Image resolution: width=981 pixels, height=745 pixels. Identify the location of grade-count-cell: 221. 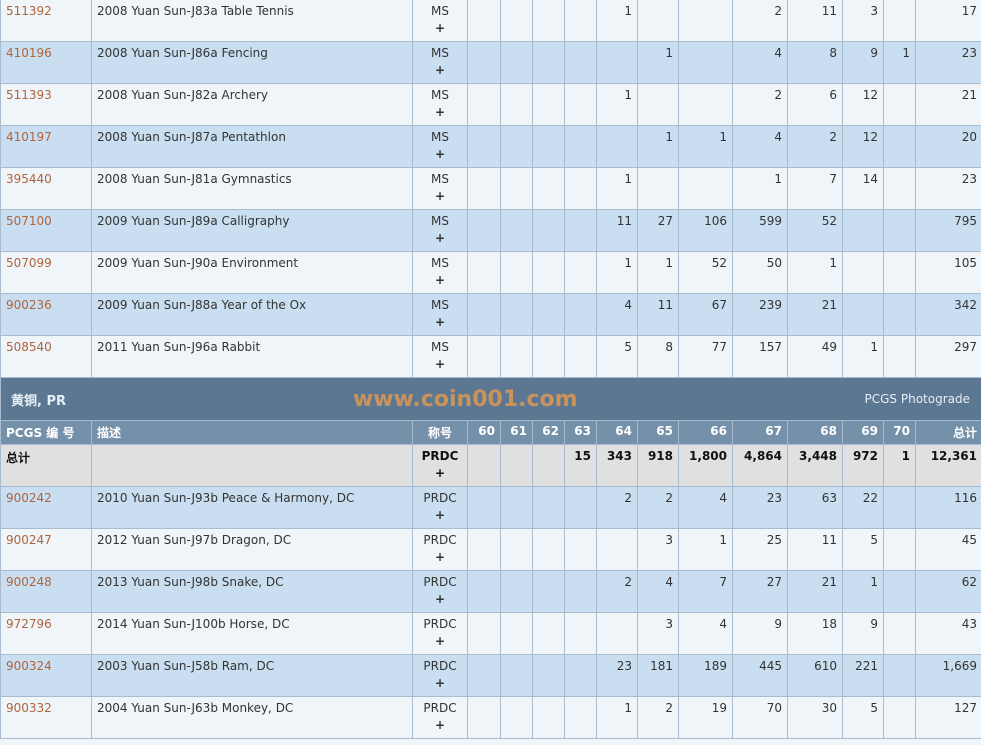
(863, 675).